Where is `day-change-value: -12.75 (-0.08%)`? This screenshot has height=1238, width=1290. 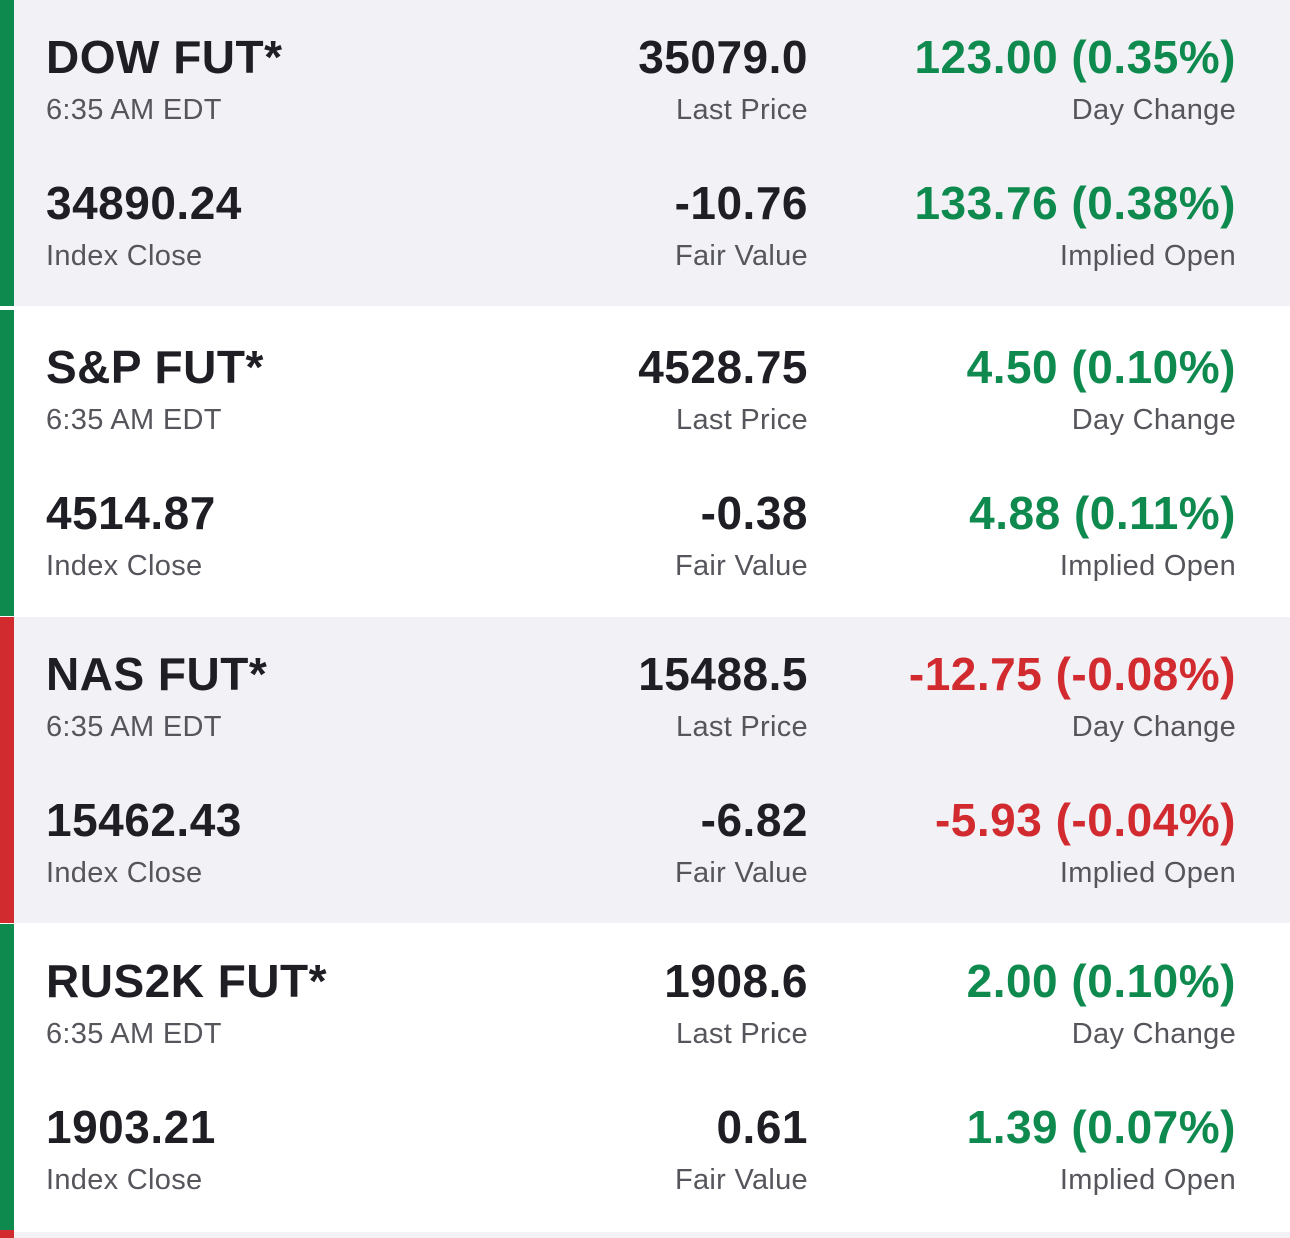
day-change-value: -12.75 (-0.08%) is located at coordinates (1072, 674).